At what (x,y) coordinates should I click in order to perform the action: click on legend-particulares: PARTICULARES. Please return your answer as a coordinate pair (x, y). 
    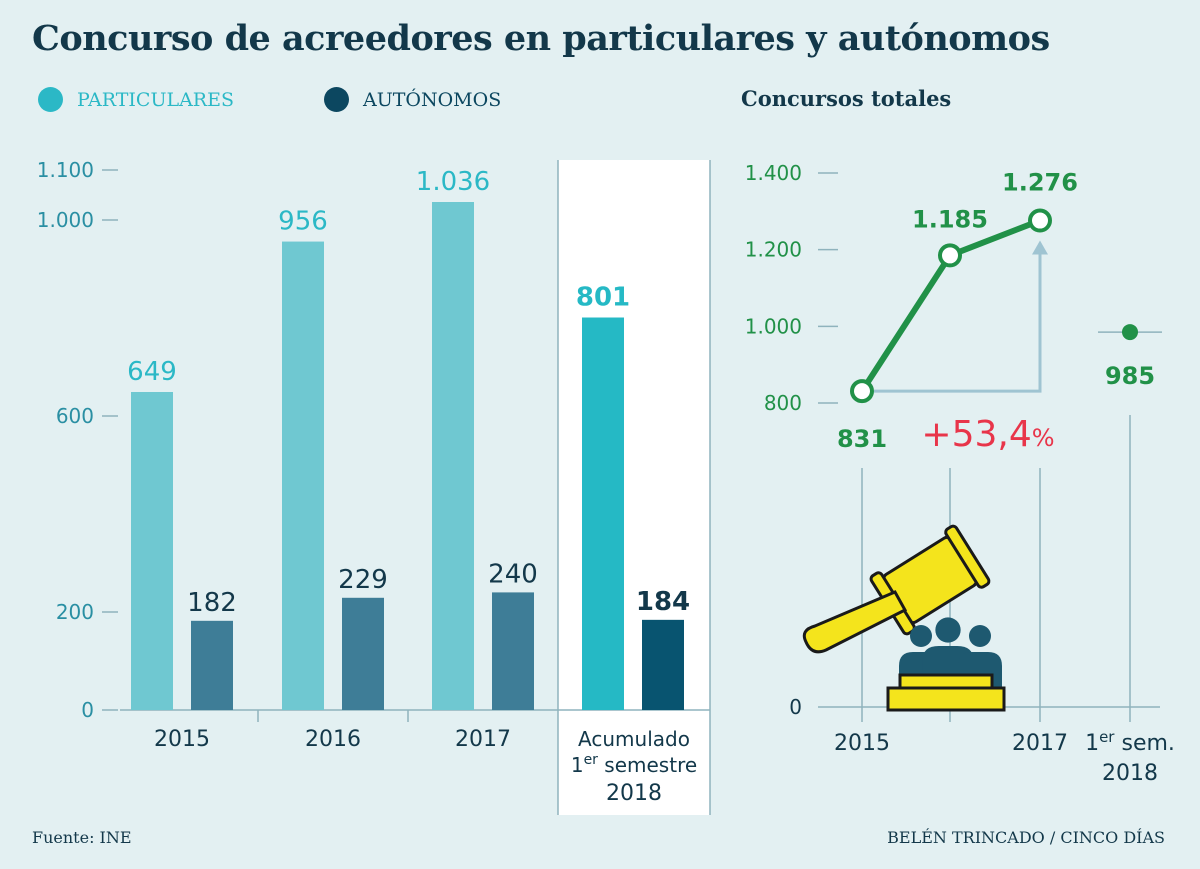
    Looking at the image, I should click on (136, 99).